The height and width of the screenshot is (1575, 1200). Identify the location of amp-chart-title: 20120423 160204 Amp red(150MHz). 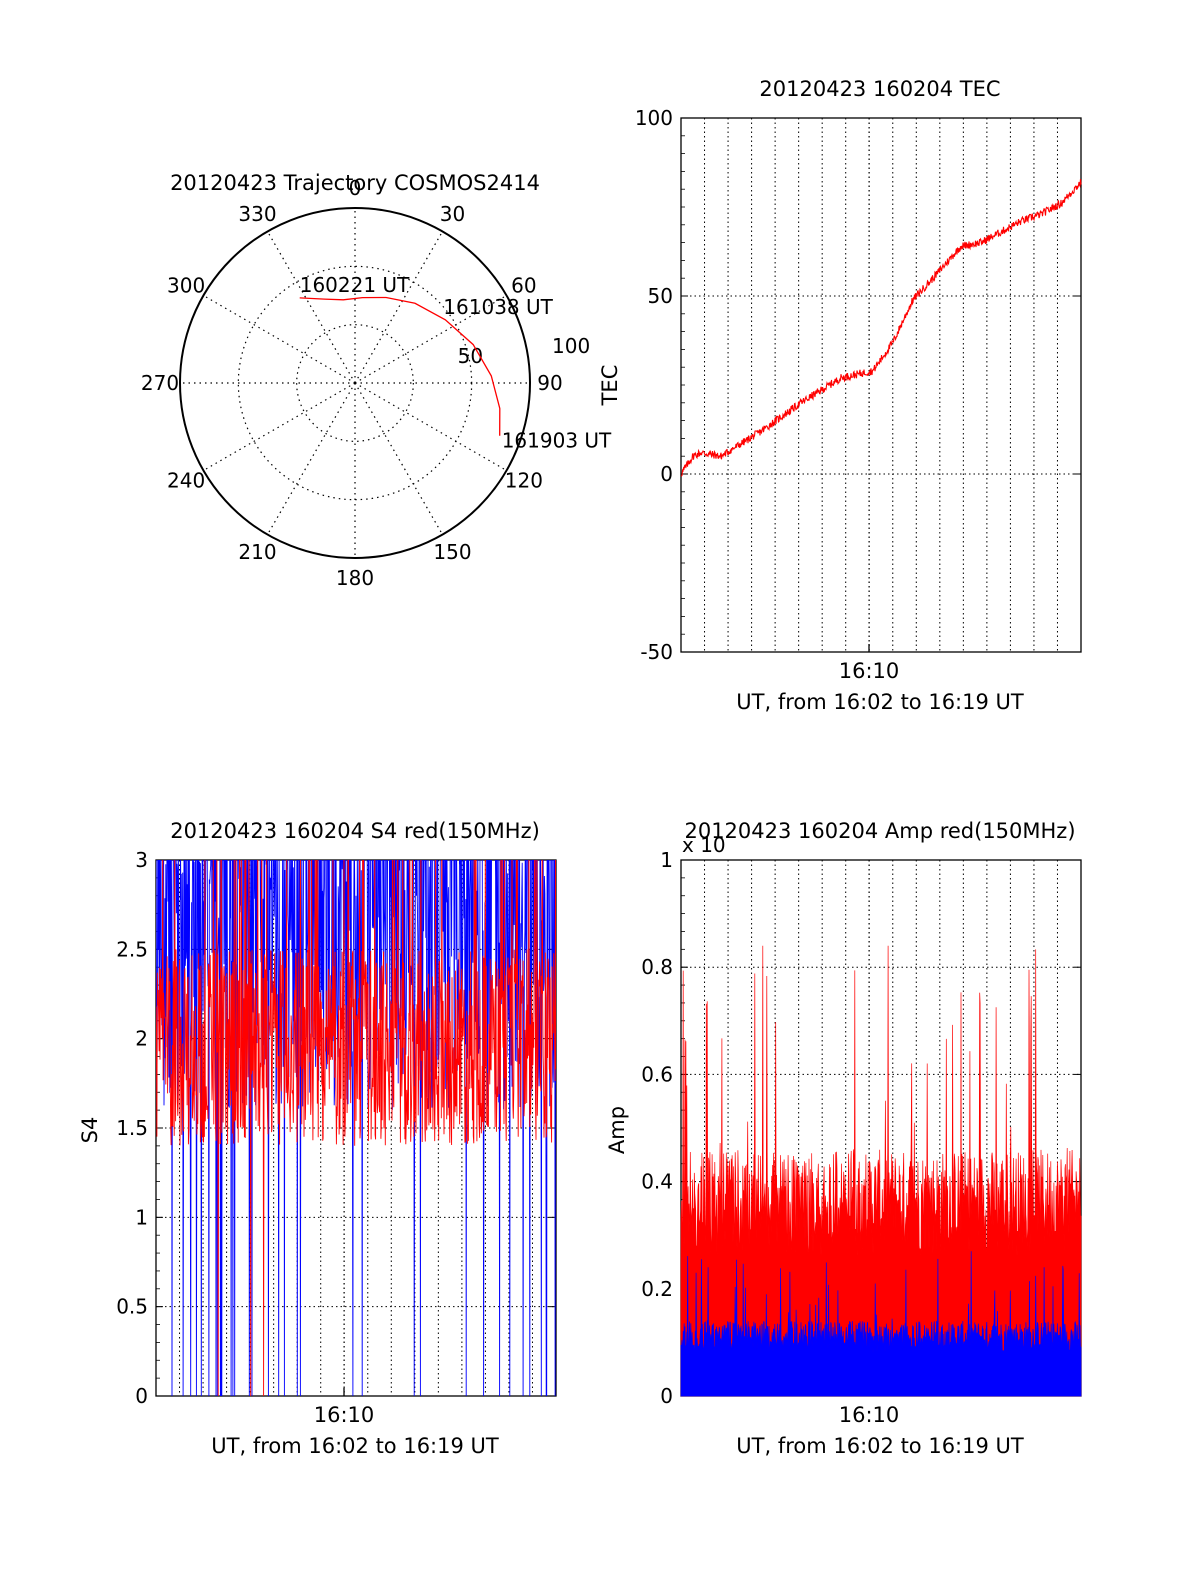
(879, 831).